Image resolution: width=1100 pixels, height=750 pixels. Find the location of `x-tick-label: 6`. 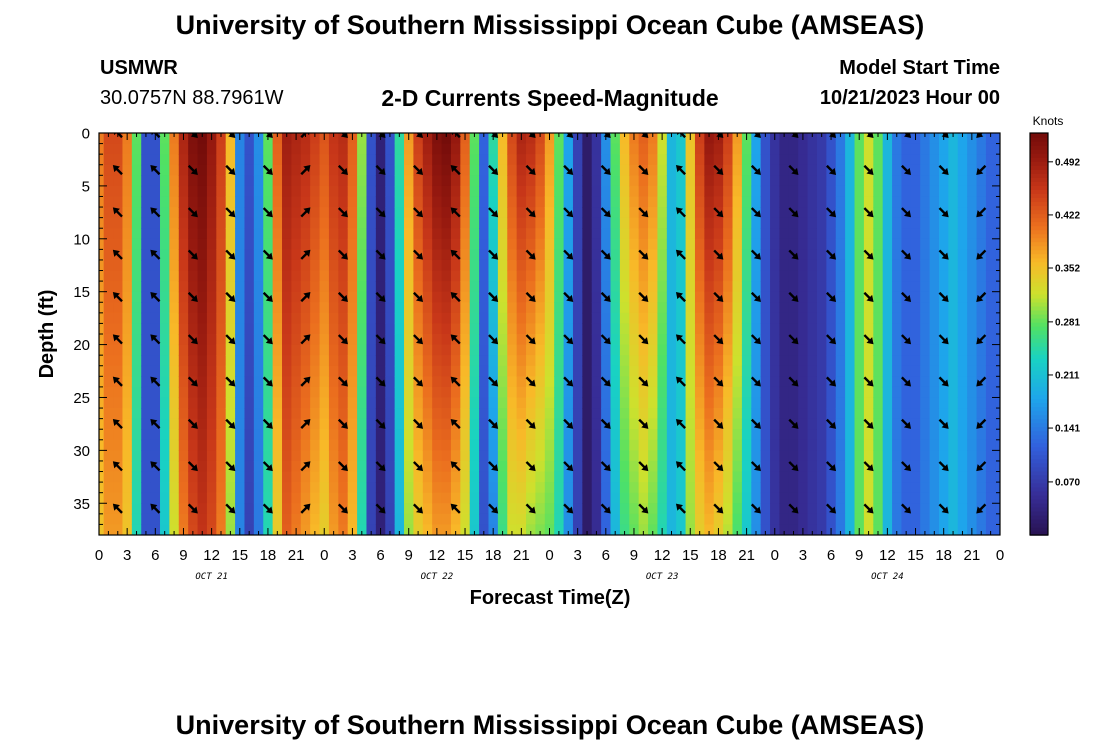

x-tick-label: 6 is located at coordinates (380, 555).